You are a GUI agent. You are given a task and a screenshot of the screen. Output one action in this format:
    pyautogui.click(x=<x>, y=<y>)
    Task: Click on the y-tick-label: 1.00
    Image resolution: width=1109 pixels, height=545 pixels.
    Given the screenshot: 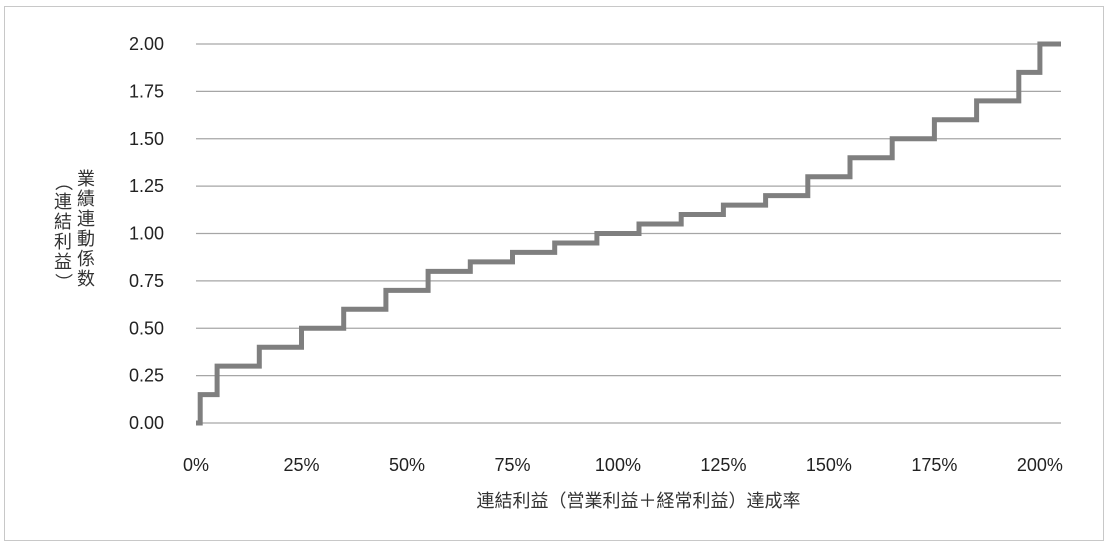 What is the action you would take?
    pyautogui.click(x=146, y=234)
    